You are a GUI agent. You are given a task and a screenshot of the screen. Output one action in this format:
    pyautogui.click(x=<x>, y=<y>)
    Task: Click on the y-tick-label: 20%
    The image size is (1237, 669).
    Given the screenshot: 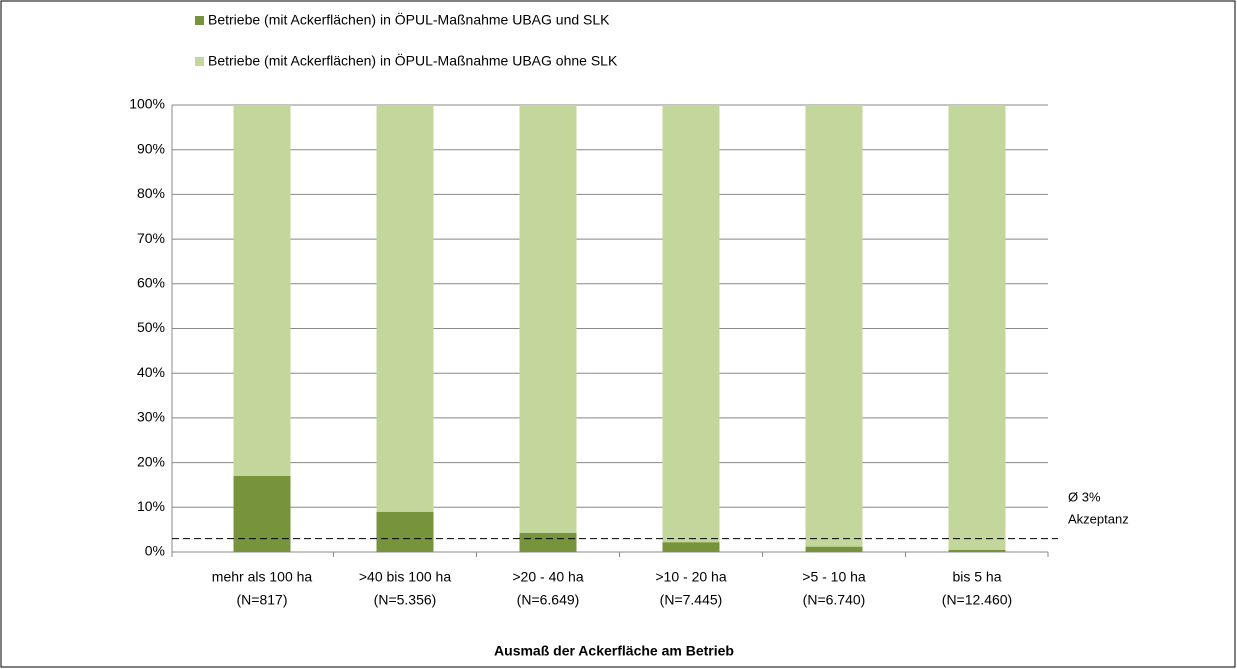 What is the action you would take?
    pyautogui.click(x=151, y=461)
    